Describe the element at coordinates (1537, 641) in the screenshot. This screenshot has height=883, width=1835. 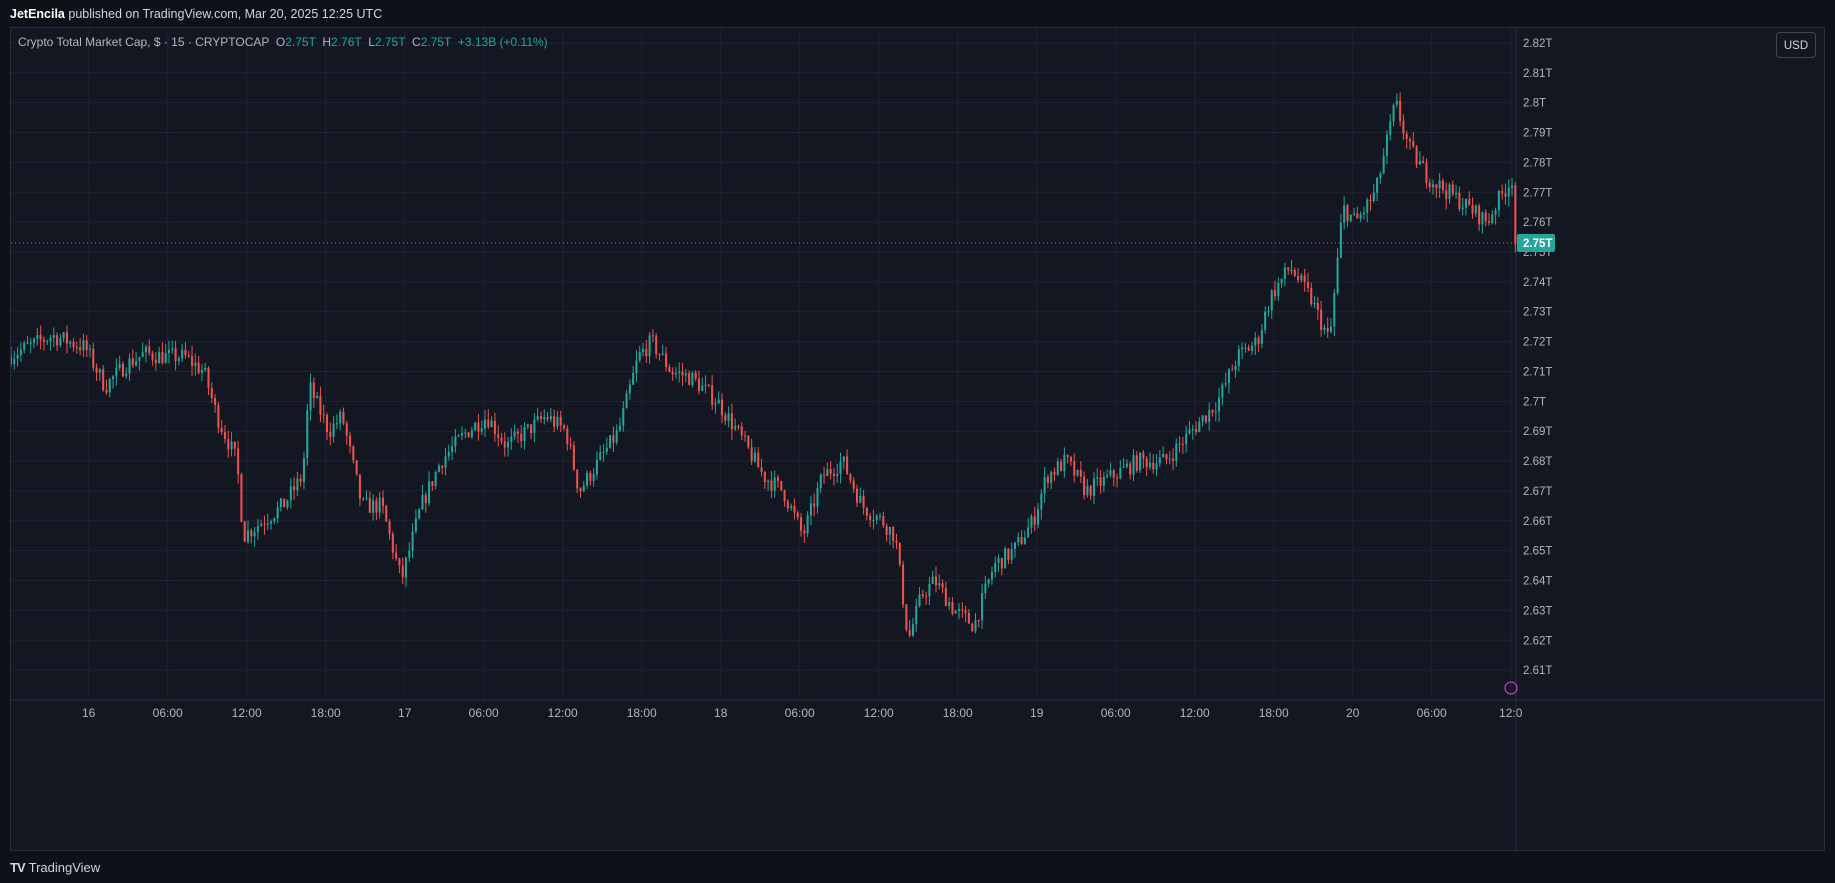
I see `y-tick-label: 2.62T` at that location.